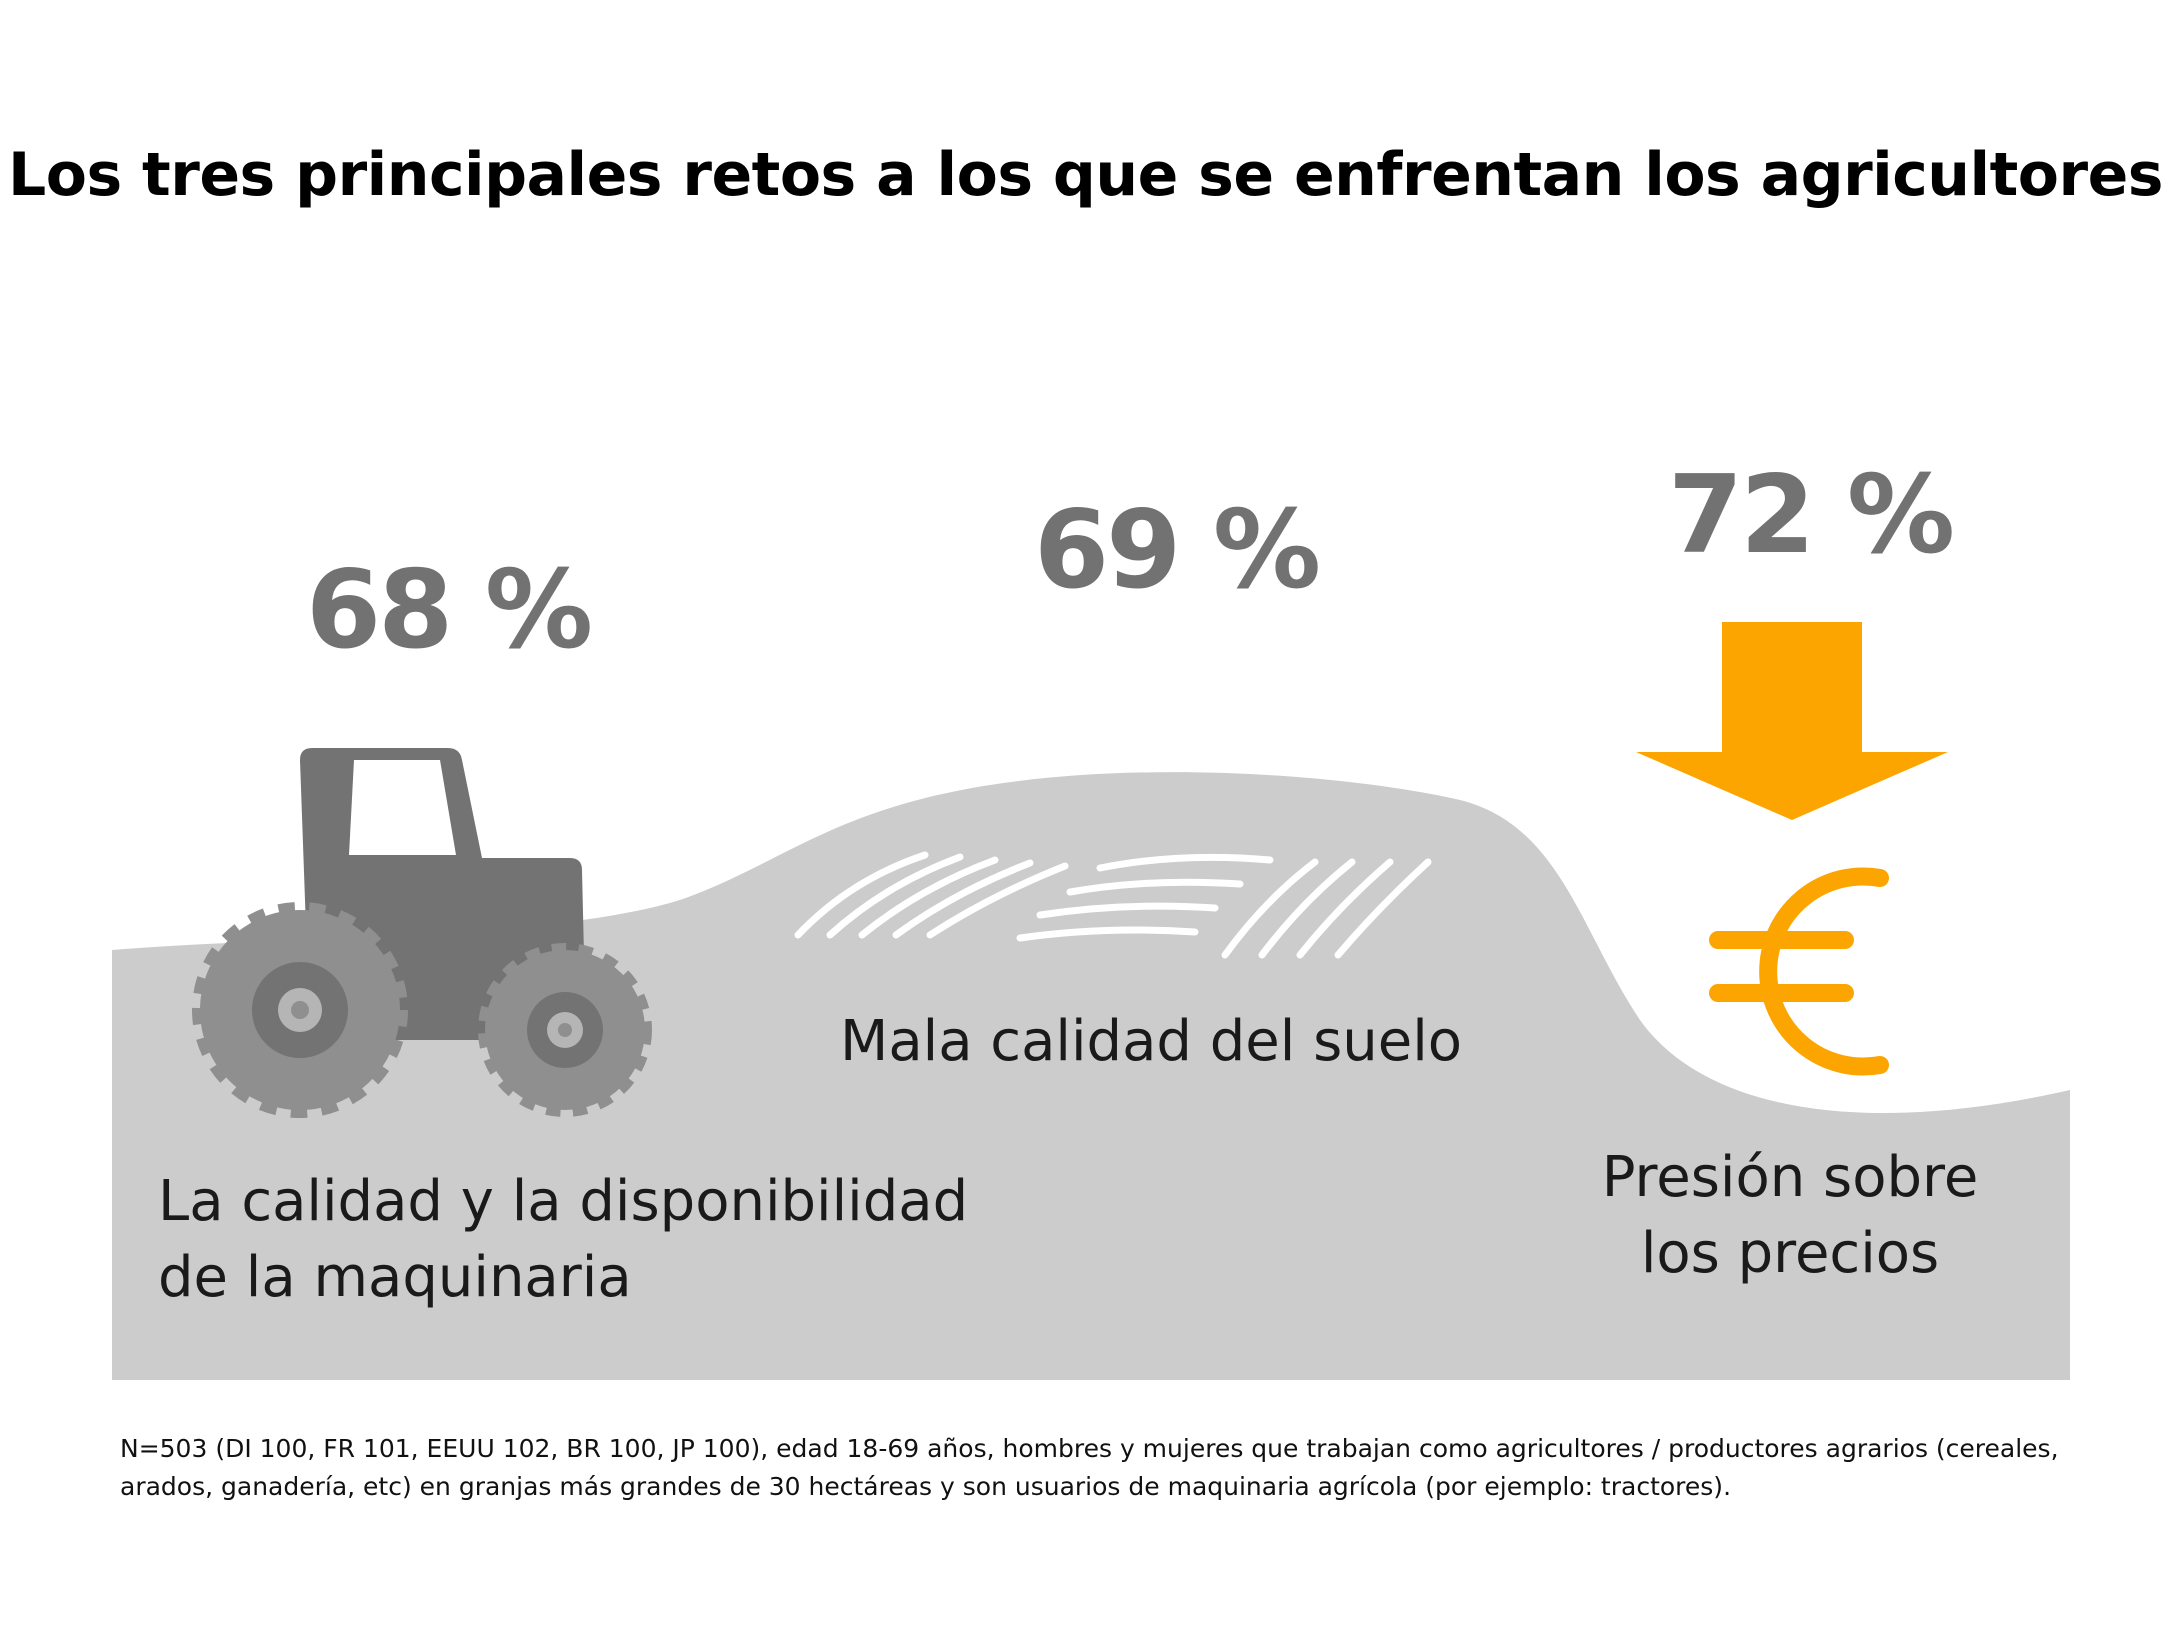  What do you see at coordinates (1790, 1177) in the screenshot?
I see `label-prices-line-1: Presión sobre` at bounding box center [1790, 1177].